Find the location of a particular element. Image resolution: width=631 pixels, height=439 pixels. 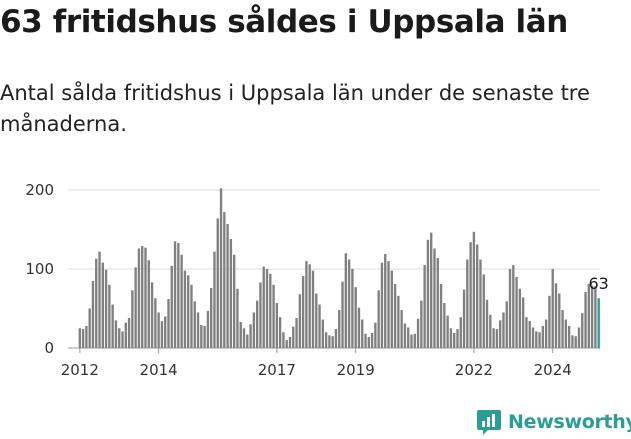

brand: Newsworthy is located at coordinates (553, 422).